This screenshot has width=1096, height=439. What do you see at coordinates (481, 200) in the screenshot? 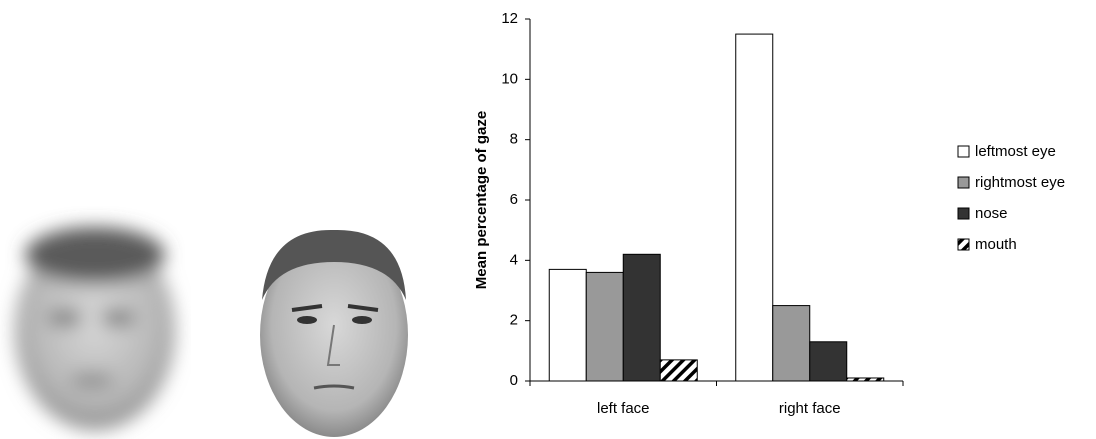
I see `y-axis-label: Mean percentage of gaze` at bounding box center [481, 200].